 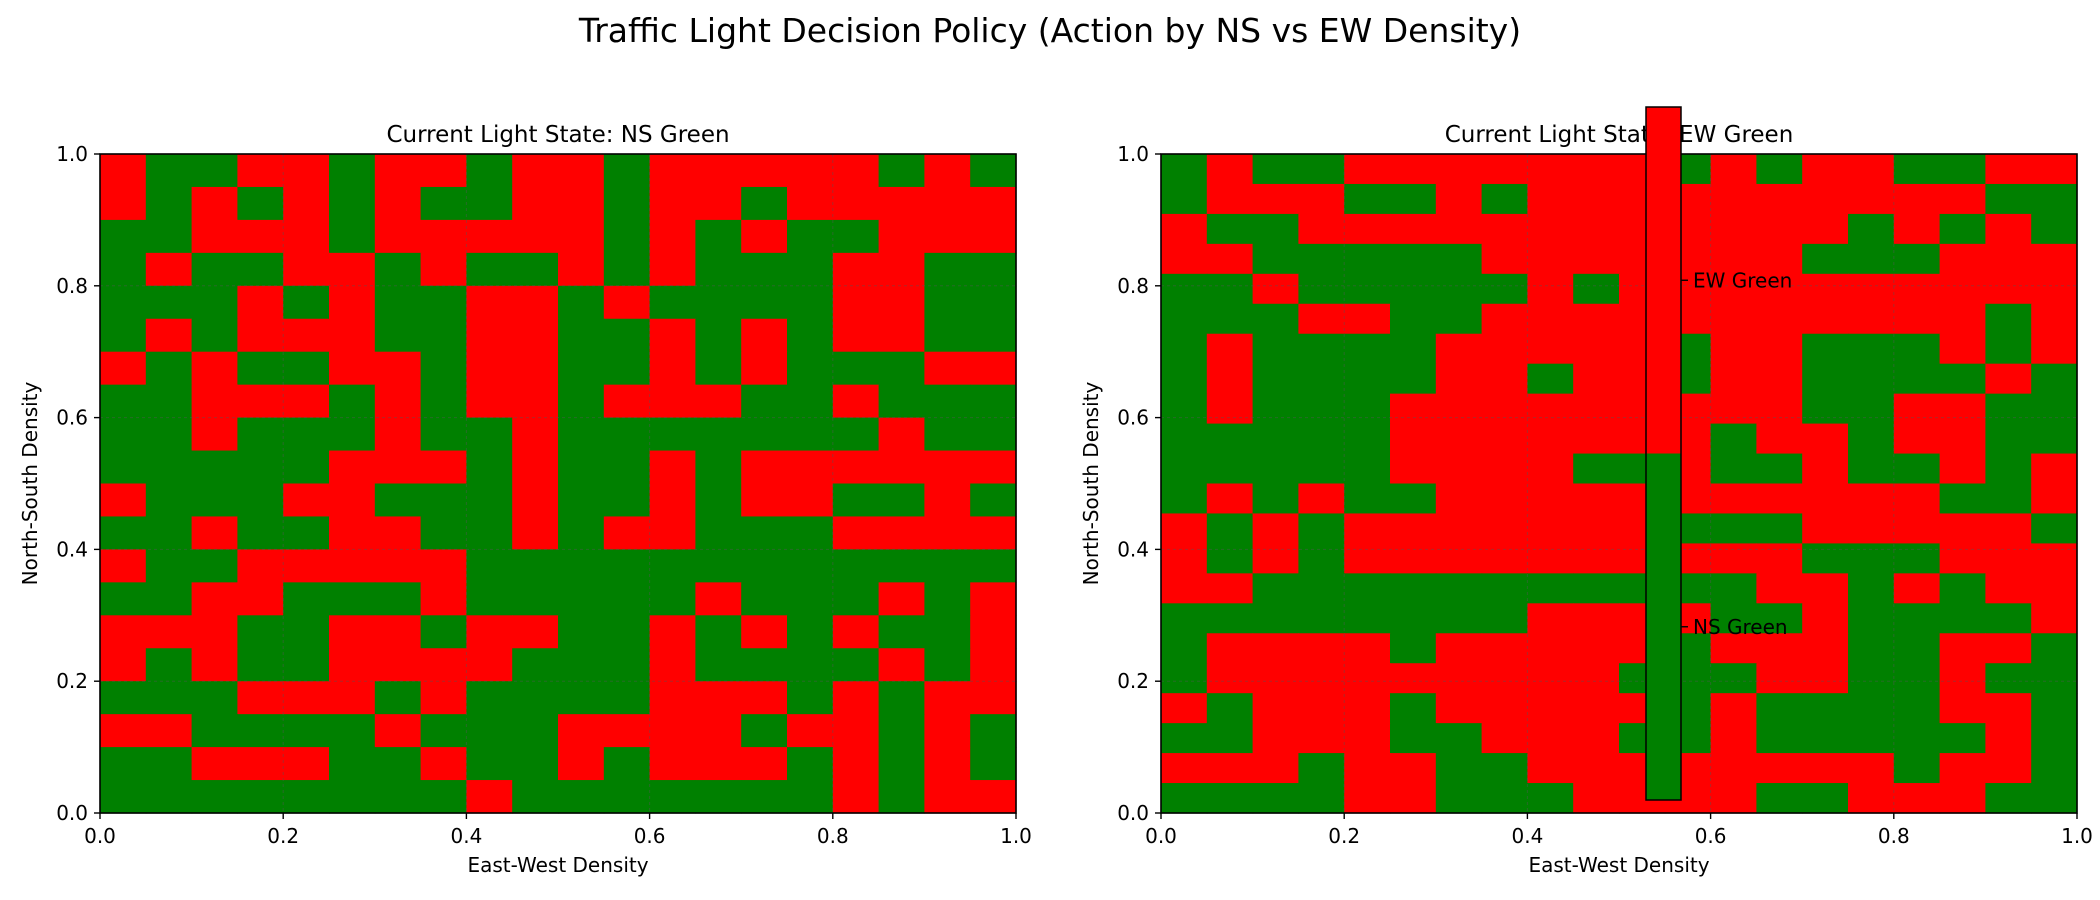 I want to click on y-tick-label: 0.2, so click(x=1133, y=681).